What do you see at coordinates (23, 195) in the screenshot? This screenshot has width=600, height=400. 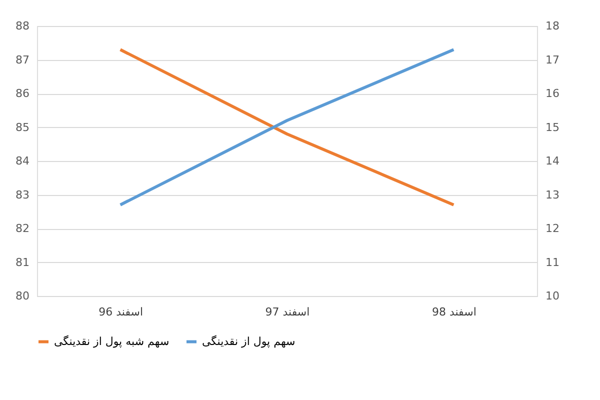 I see `y-tick-label: 83` at bounding box center [23, 195].